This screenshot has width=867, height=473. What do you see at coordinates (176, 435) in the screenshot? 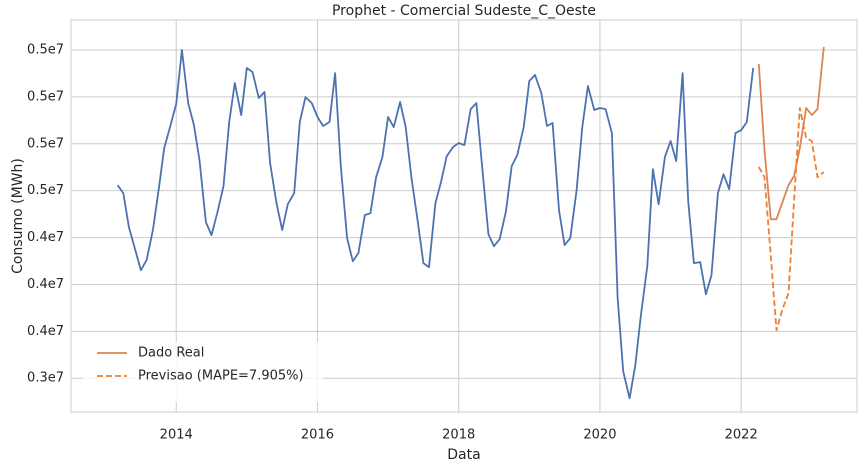
I see `x-tick-label: 2014` at bounding box center [176, 435].